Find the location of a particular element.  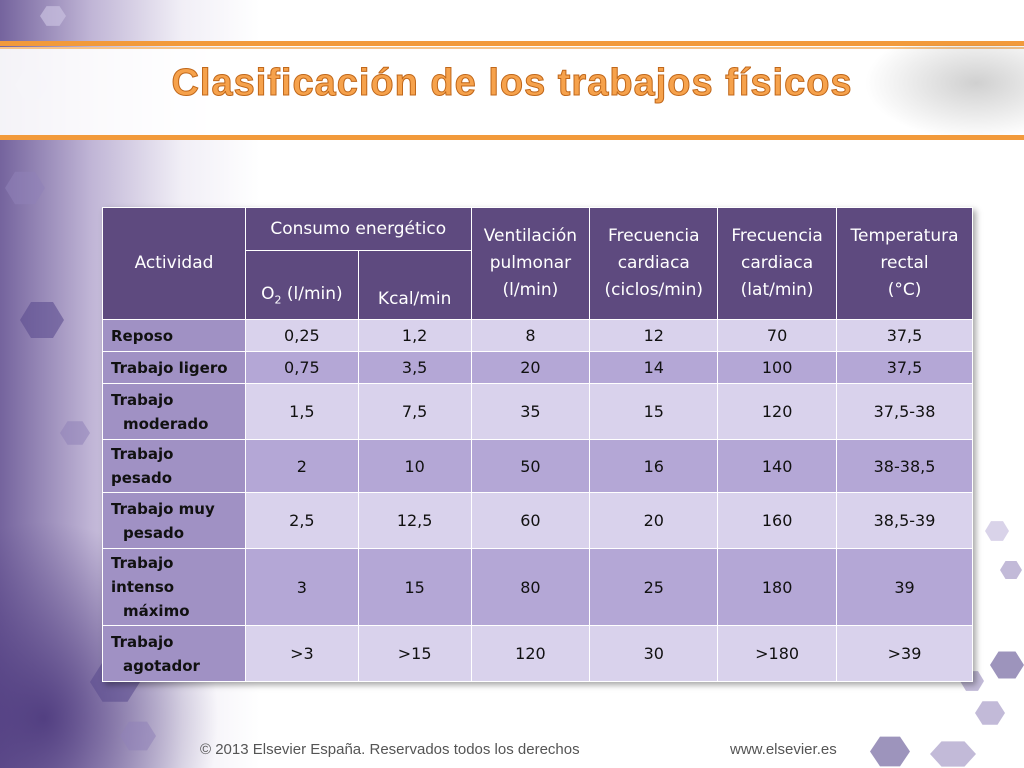

header-ventilation-line2: pulmonar is located at coordinates (530, 263).